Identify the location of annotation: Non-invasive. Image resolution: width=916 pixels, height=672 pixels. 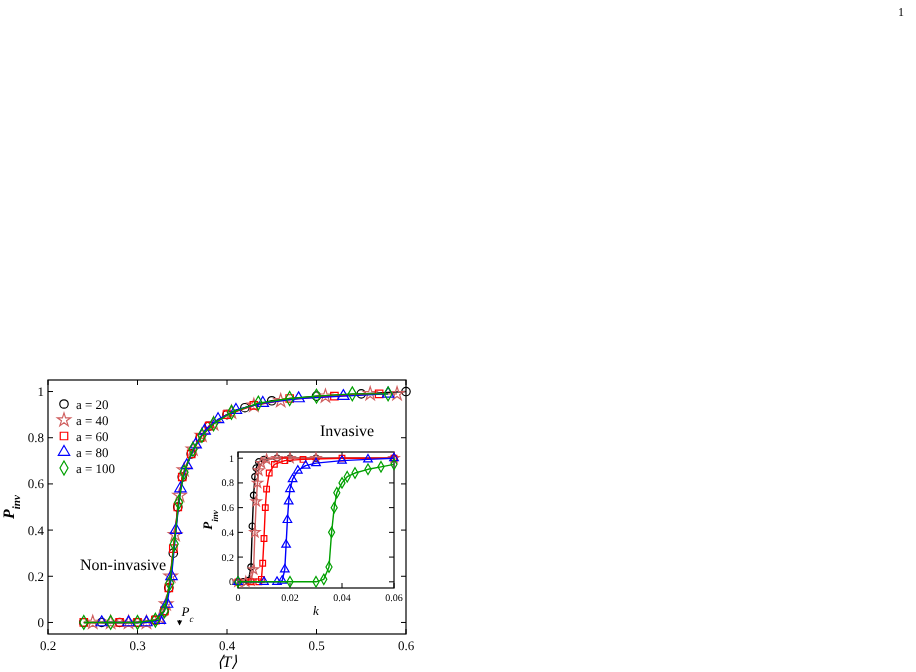
(124, 565).